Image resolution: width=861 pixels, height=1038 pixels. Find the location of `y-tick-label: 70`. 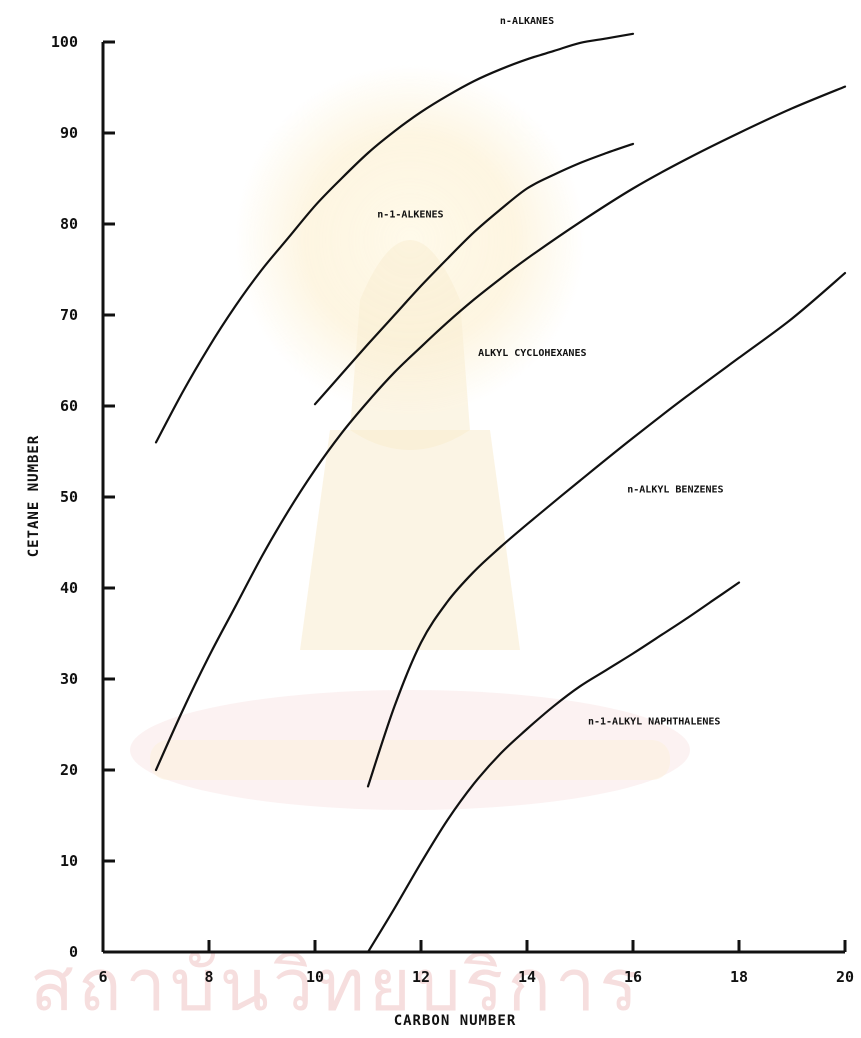

y-tick-label: 70 is located at coordinates (69, 315).